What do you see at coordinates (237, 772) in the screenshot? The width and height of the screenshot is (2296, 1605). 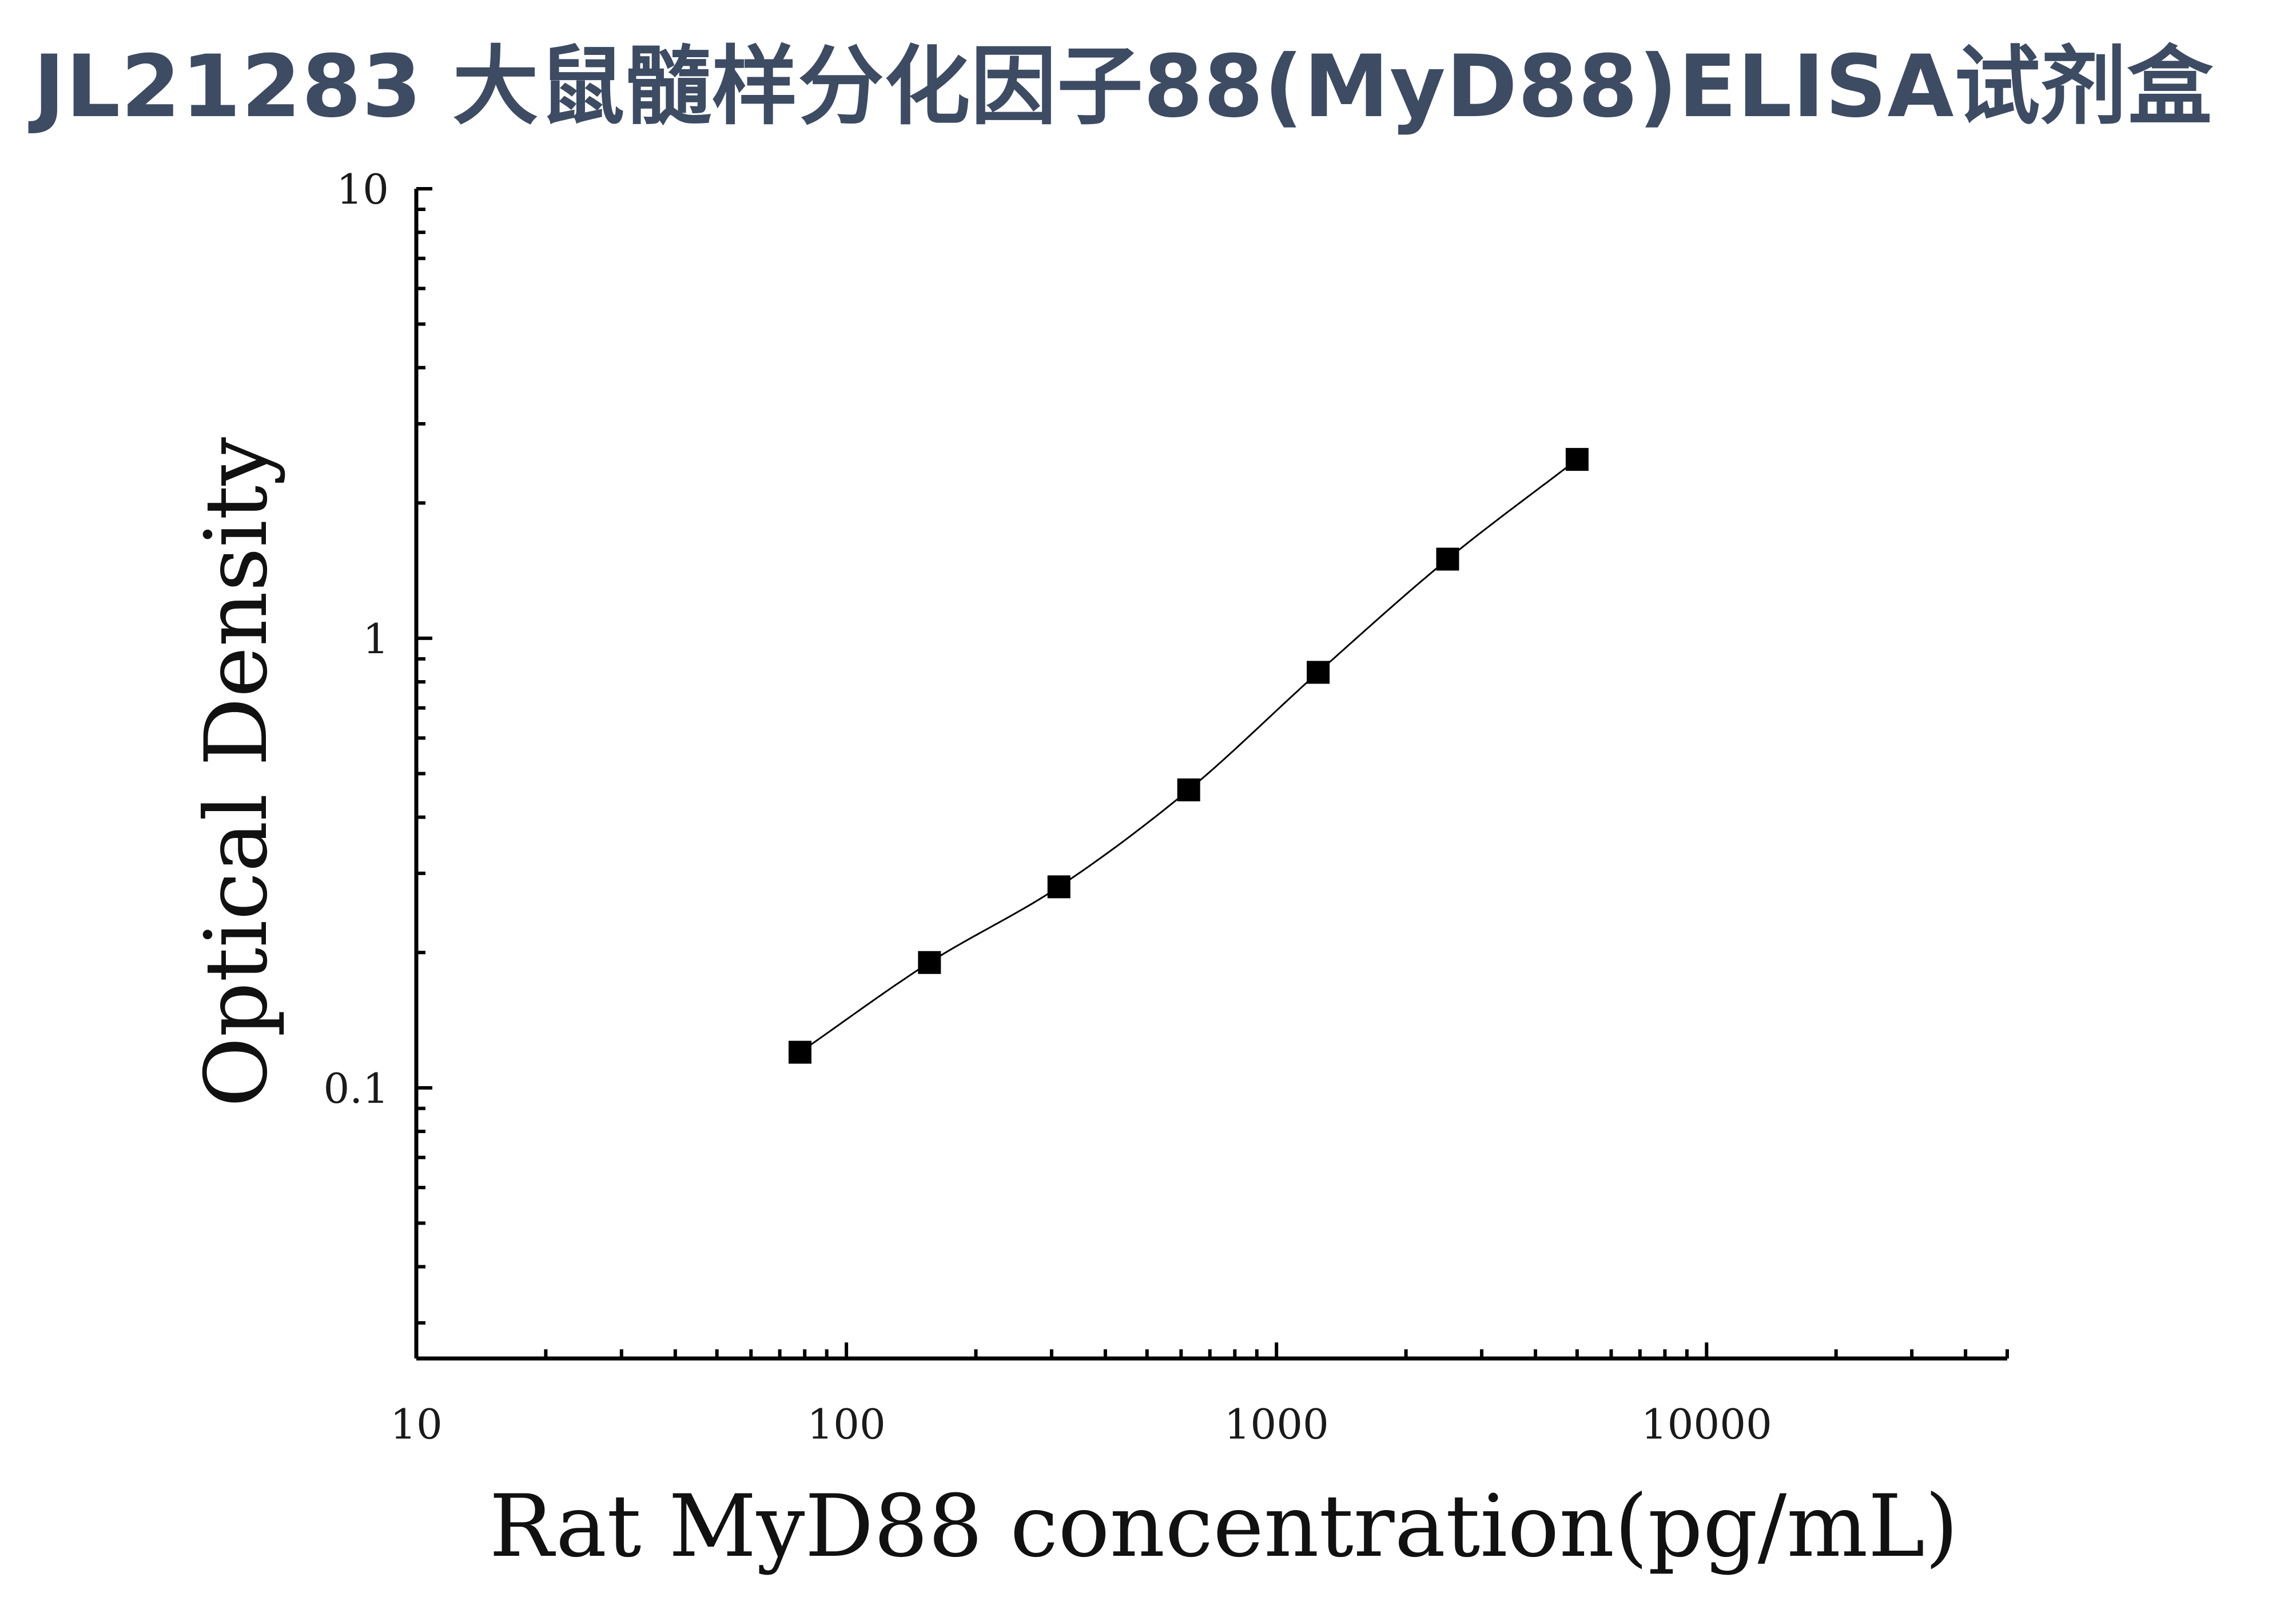 I see `y-axis-title: Optical Density` at bounding box center [237, 772].